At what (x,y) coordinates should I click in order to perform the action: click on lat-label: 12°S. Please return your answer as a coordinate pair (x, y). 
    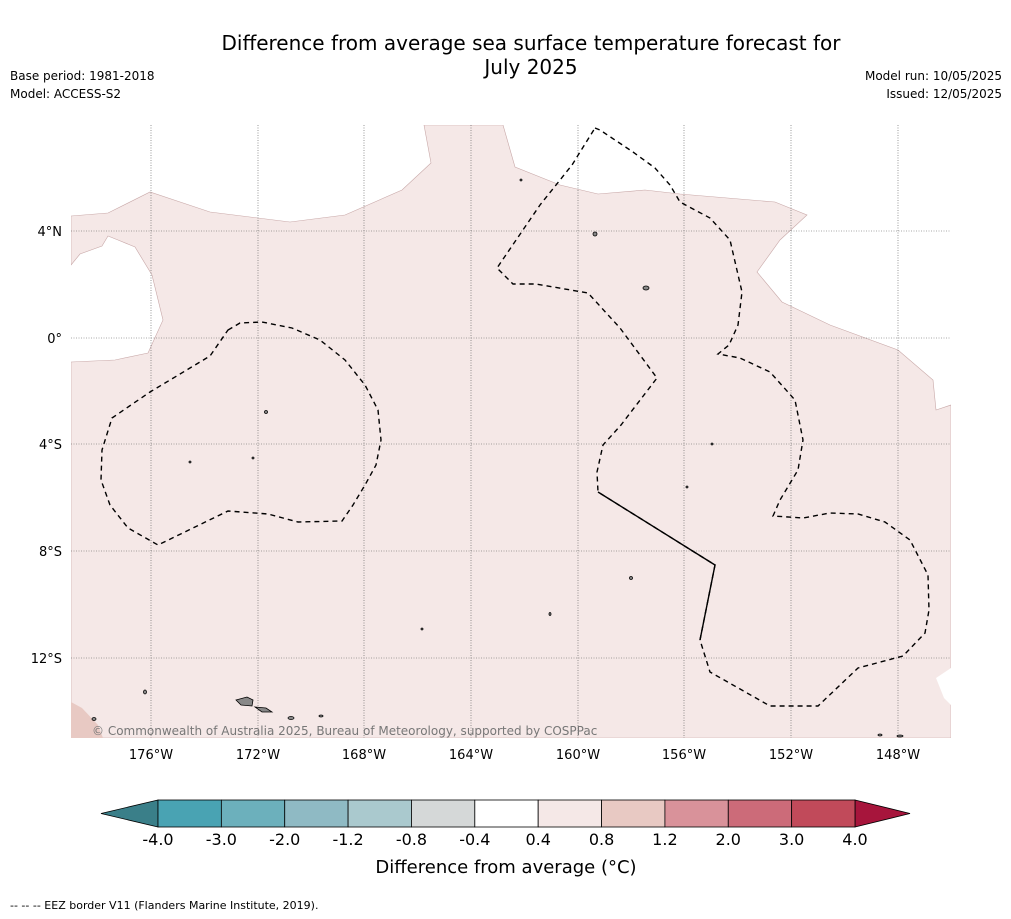
    Looking at the image, I should click on (46, 659).